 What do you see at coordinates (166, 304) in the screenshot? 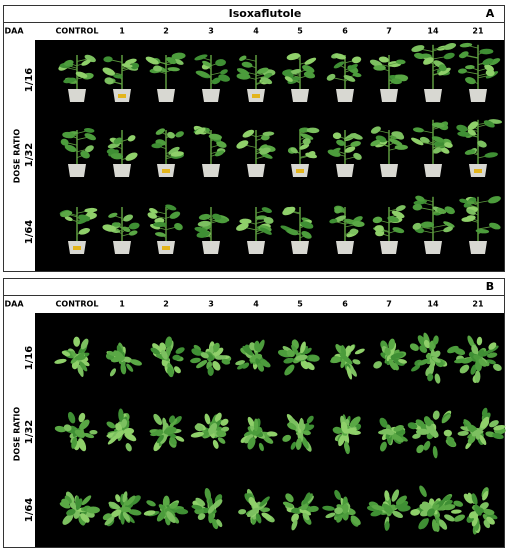
I see `column-header: 2` at bounding box center [166, 304].